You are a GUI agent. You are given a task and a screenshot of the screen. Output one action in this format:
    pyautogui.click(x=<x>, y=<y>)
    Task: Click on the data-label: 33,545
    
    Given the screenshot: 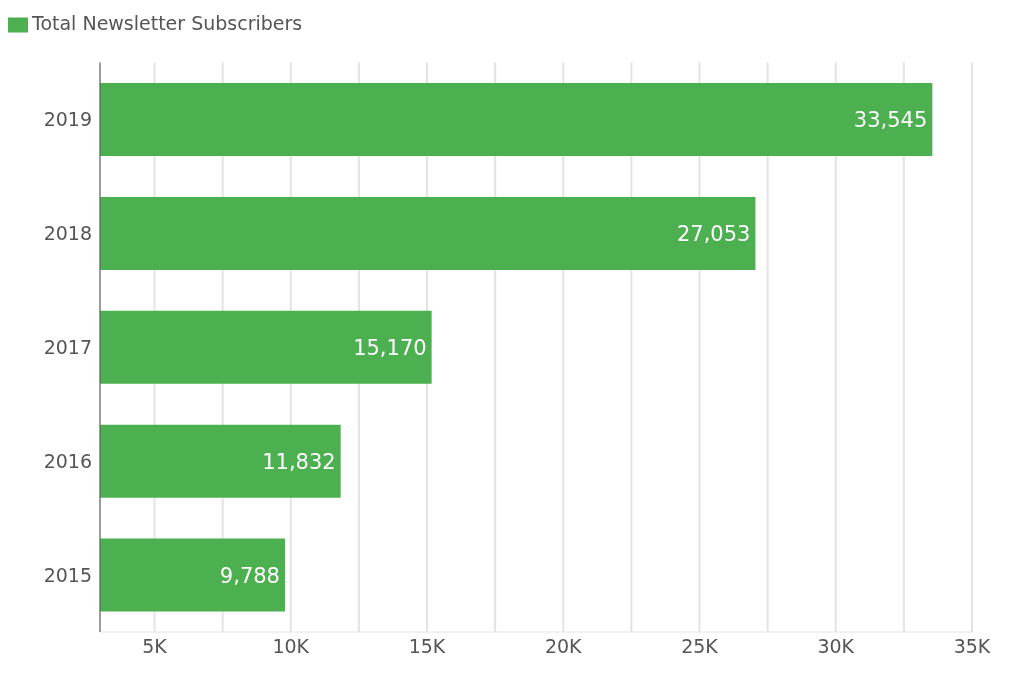 What is the action you would take?
    pyautogui.click(x=890, y=119)
    